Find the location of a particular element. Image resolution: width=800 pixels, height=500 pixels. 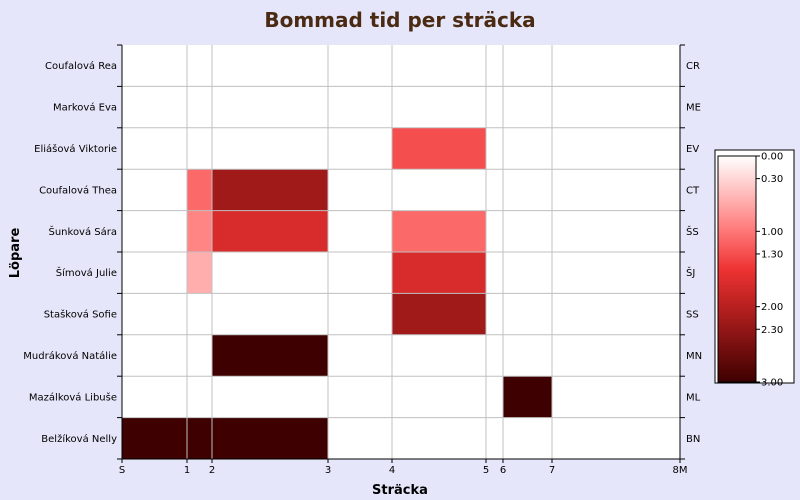

y2-tick-label: BN is located at coordinates (693, 439).